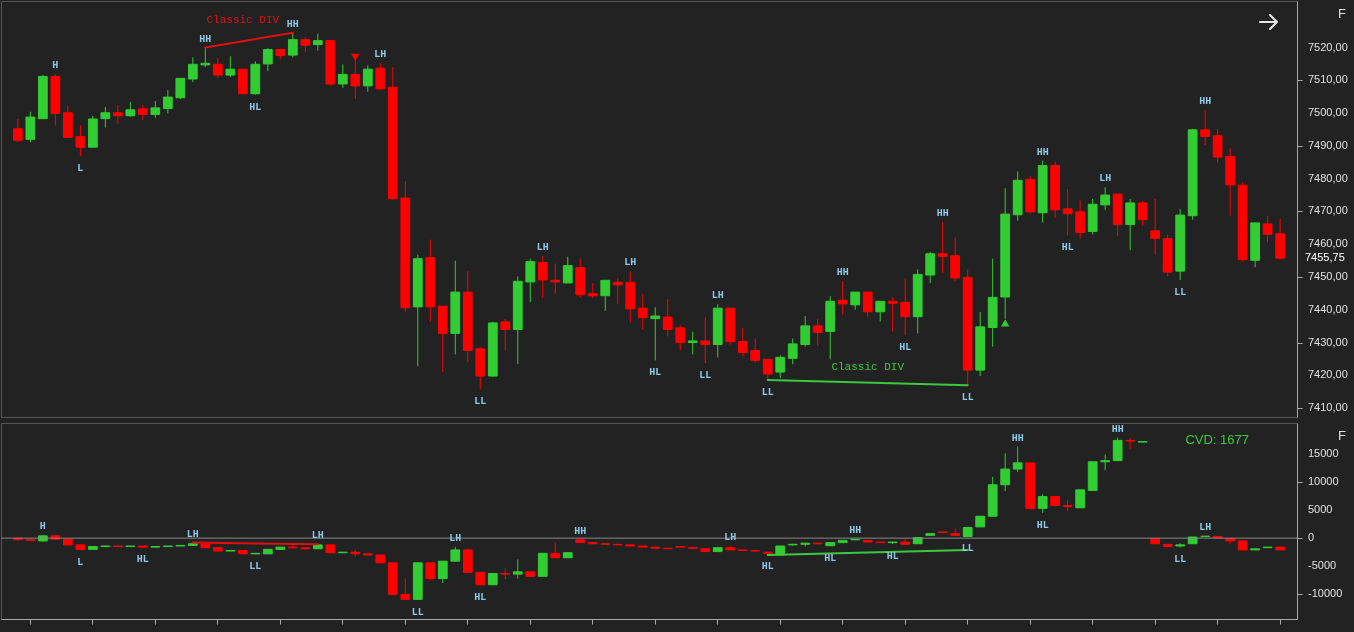 Image resolution: width=1354 pixels, height=632 pixels. Describe the element at coordinates (1320, 509) in the screenshot. I see `y-tick-label: 5000` at that location.